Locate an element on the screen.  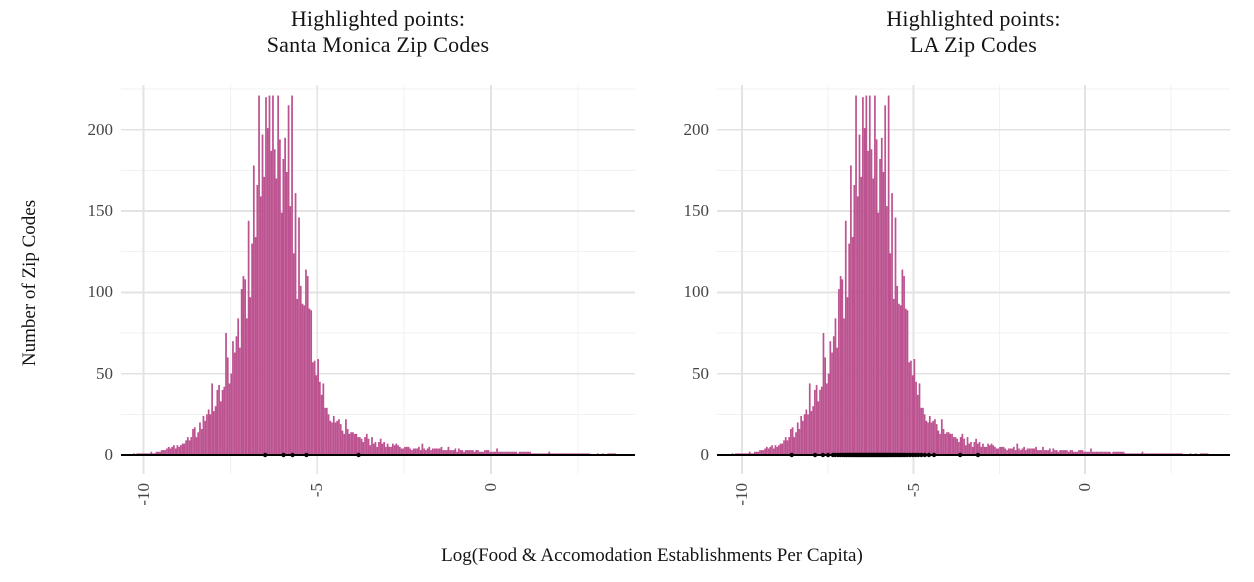
panel-title-left-line1: Highlighted points: is located at coordinates (378, 18).